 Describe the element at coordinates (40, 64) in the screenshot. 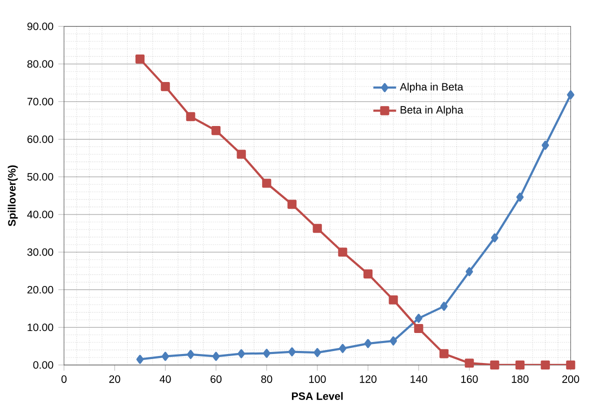

I see `y-tick-label: 80.00` at that location.